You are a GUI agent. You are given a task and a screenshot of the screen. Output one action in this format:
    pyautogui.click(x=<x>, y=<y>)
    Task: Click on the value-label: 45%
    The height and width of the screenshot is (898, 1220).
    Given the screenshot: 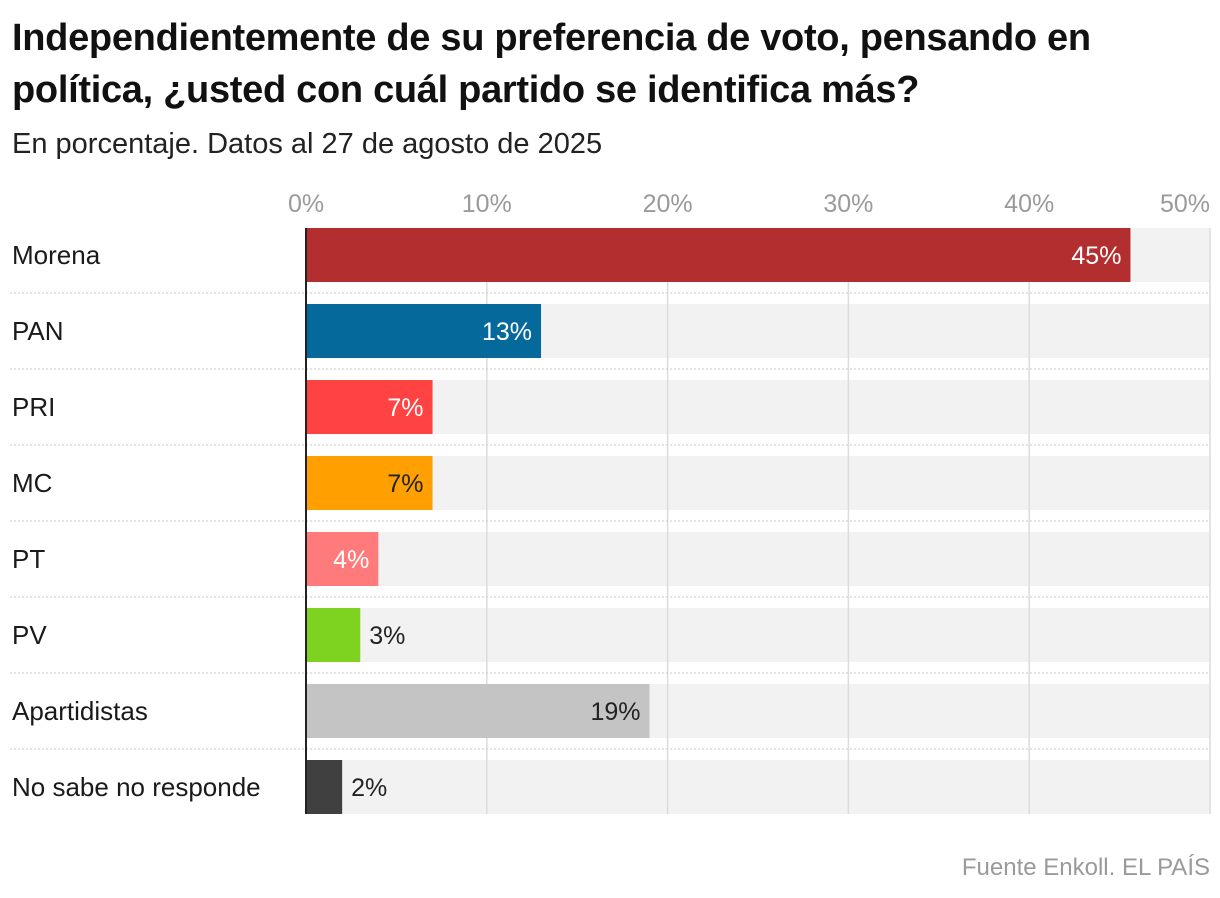 What is the action you would take?
    pyautogui.click(x=1096, y=256)
    